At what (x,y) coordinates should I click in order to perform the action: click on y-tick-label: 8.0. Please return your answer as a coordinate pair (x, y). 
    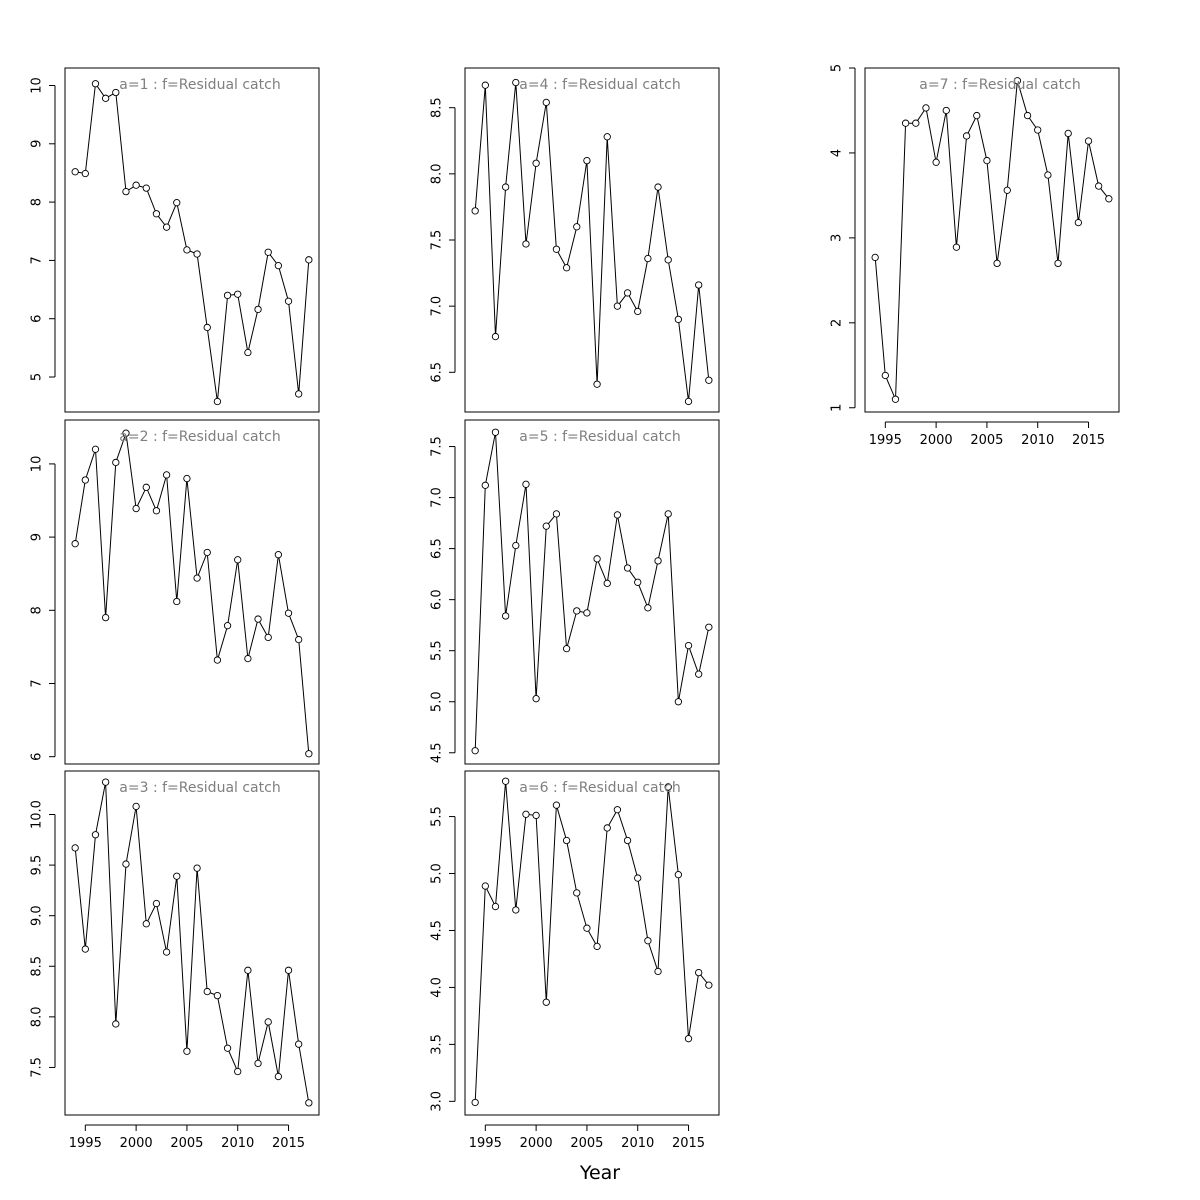
    Looking at the image, I should click on (437, 174).